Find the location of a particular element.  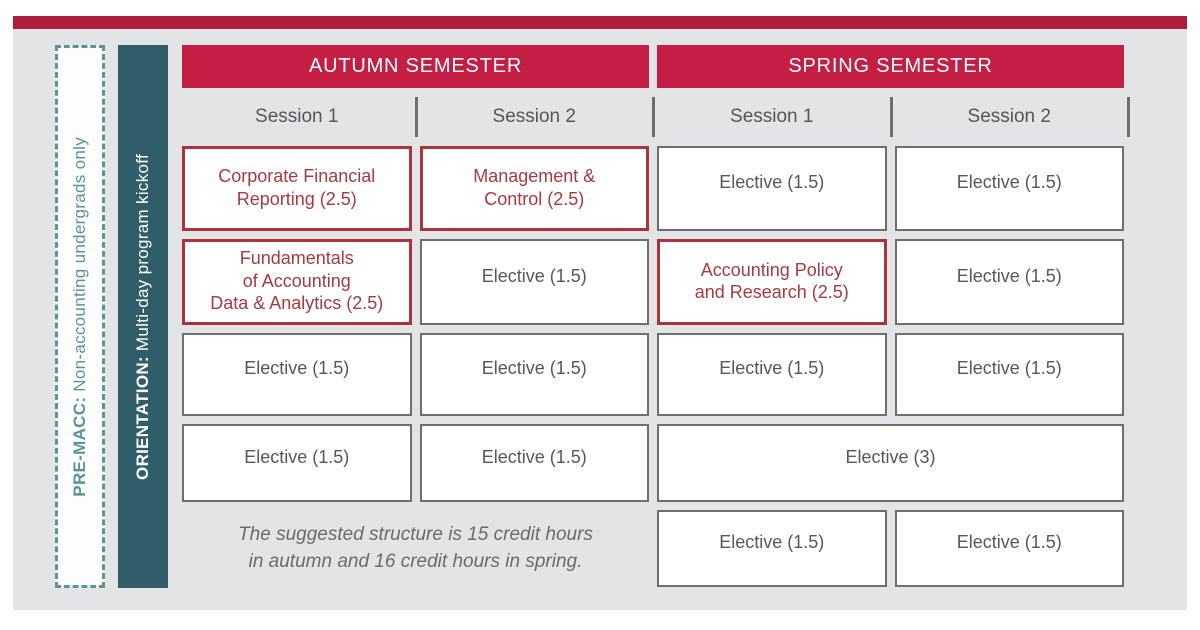

autumn-session-1-header: Session 1 is located at coordinates (299, 117).